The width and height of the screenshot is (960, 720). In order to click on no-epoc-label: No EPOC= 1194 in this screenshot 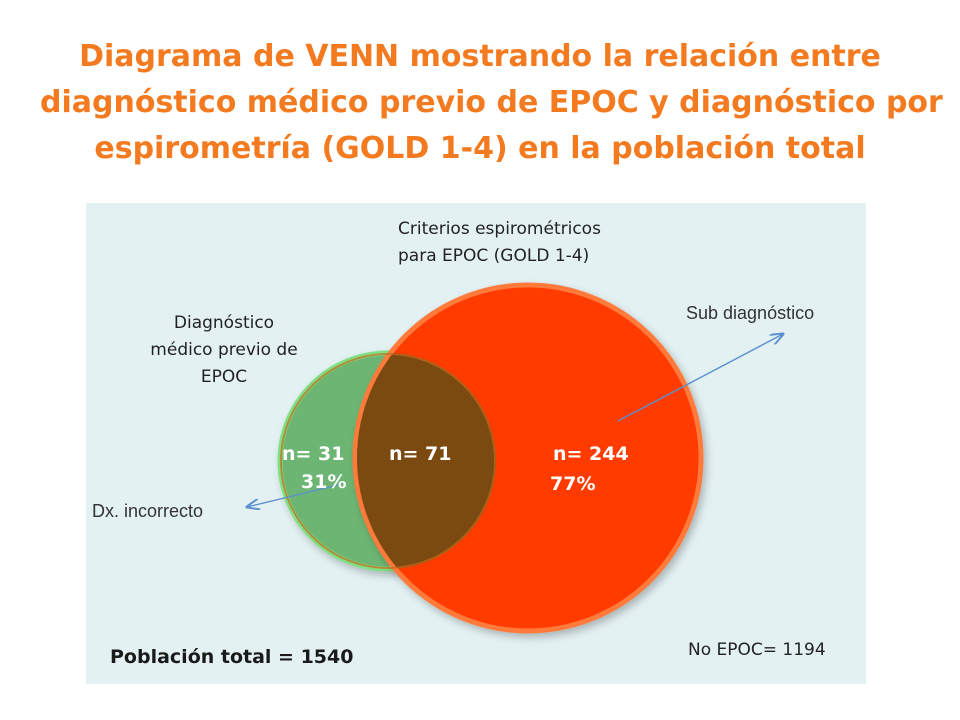, I will do `click(757, 650)`.